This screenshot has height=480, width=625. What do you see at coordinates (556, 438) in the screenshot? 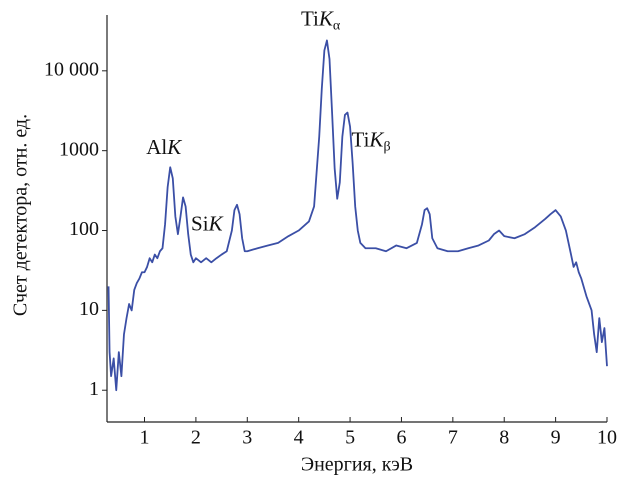
I see `x-tick-label: 9` at bounding box center [556, 438].